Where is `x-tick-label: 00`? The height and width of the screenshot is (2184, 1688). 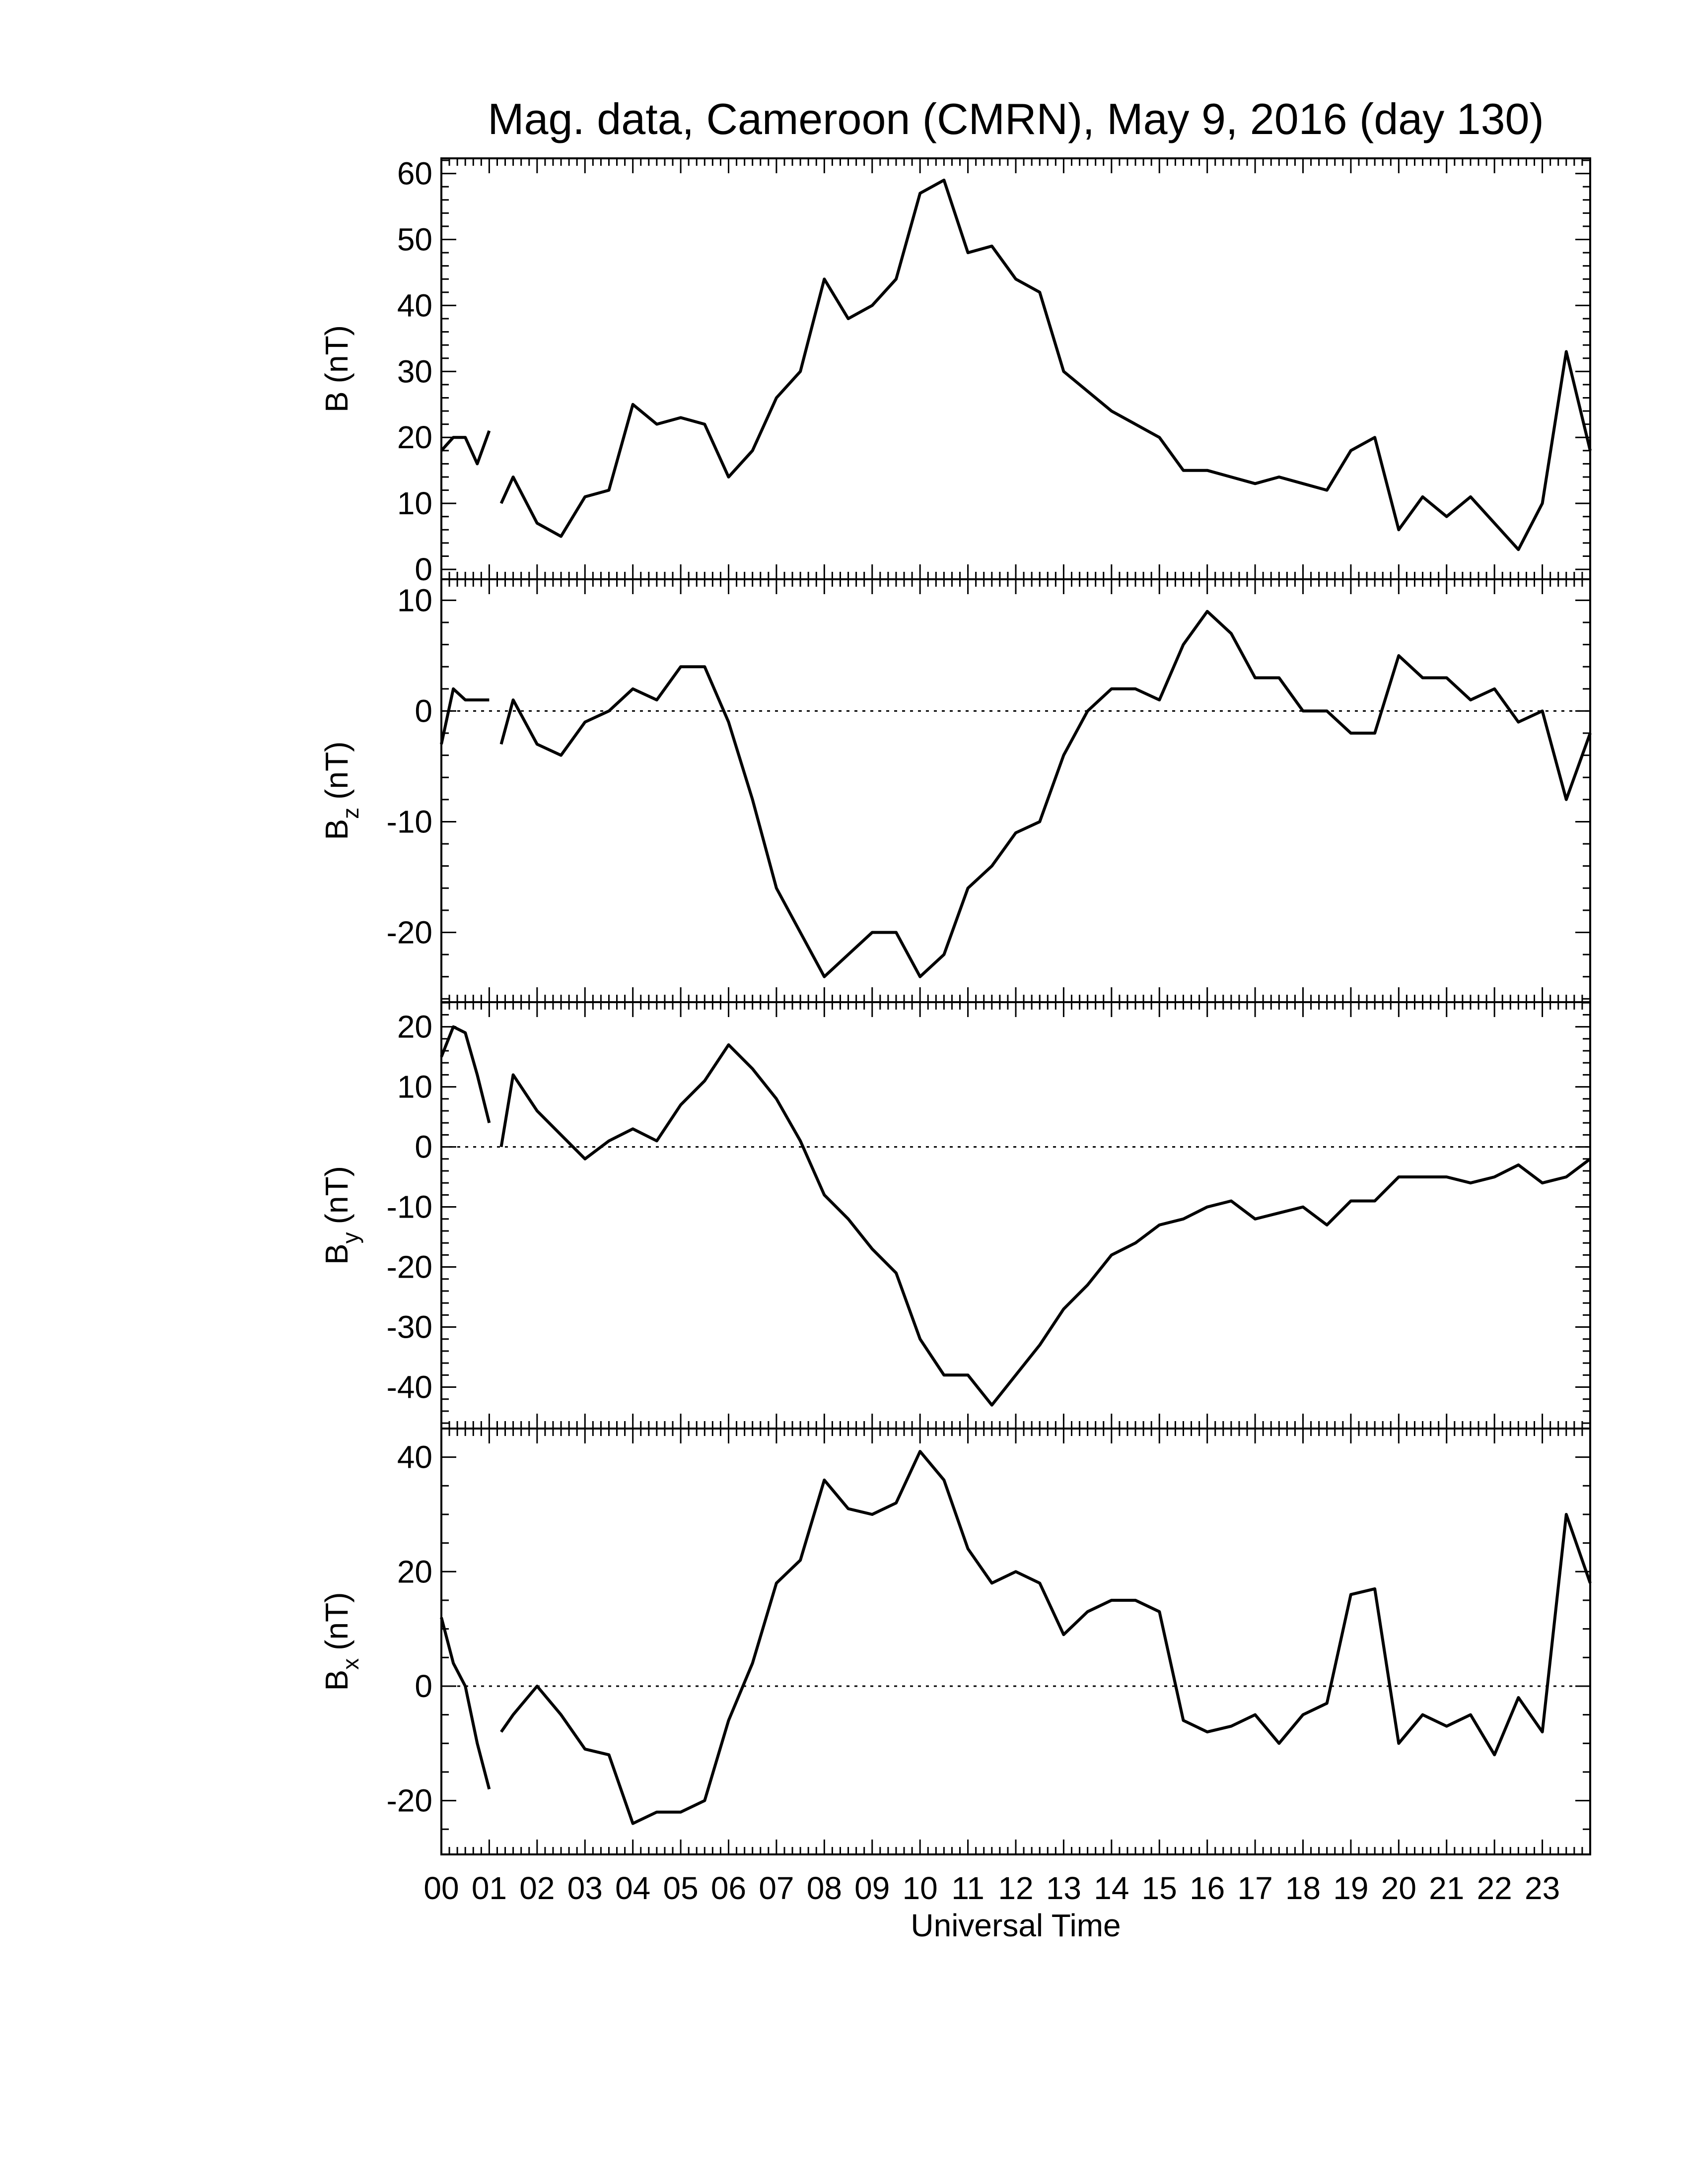 x-tick-label: 00 is located at coordinates (441, 1888).